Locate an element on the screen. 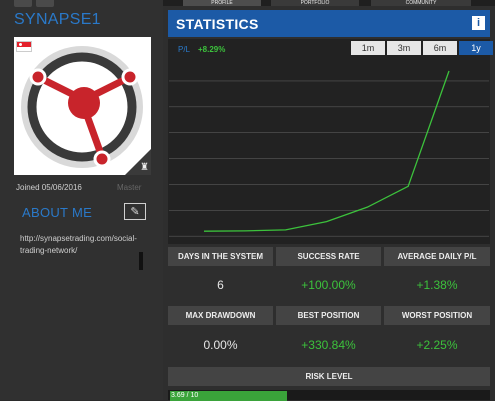 The height and width of the screenshot is (401, 495). info-icon: i is located at coordinates (478, 23).